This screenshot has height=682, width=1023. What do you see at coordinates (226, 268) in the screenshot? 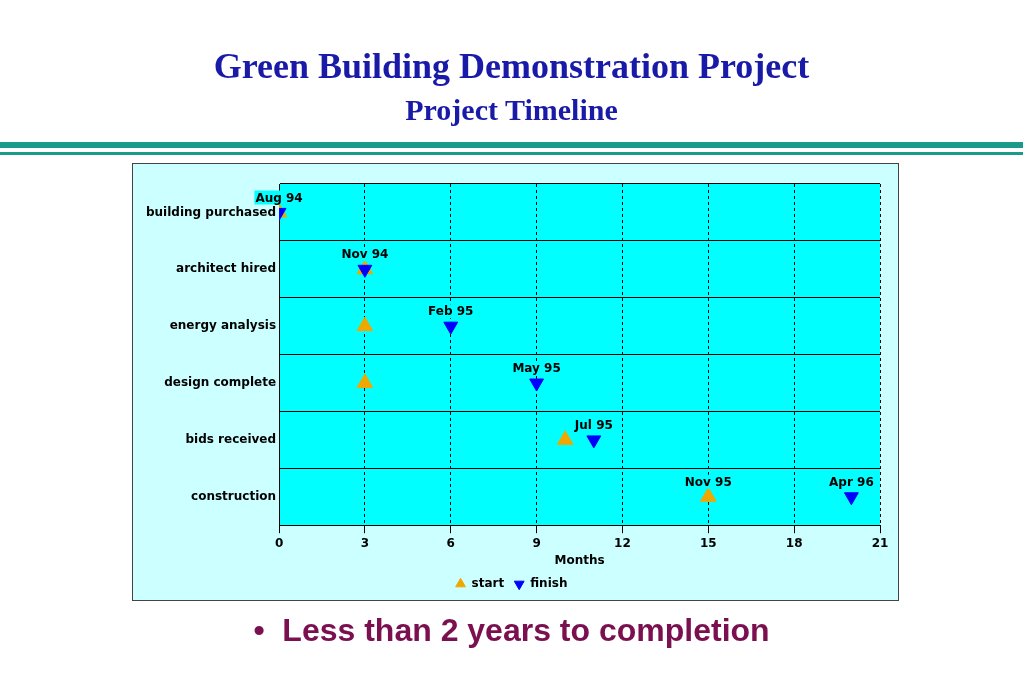
I see `y-tick-label: architect hired` at bounding box center [226, 268].